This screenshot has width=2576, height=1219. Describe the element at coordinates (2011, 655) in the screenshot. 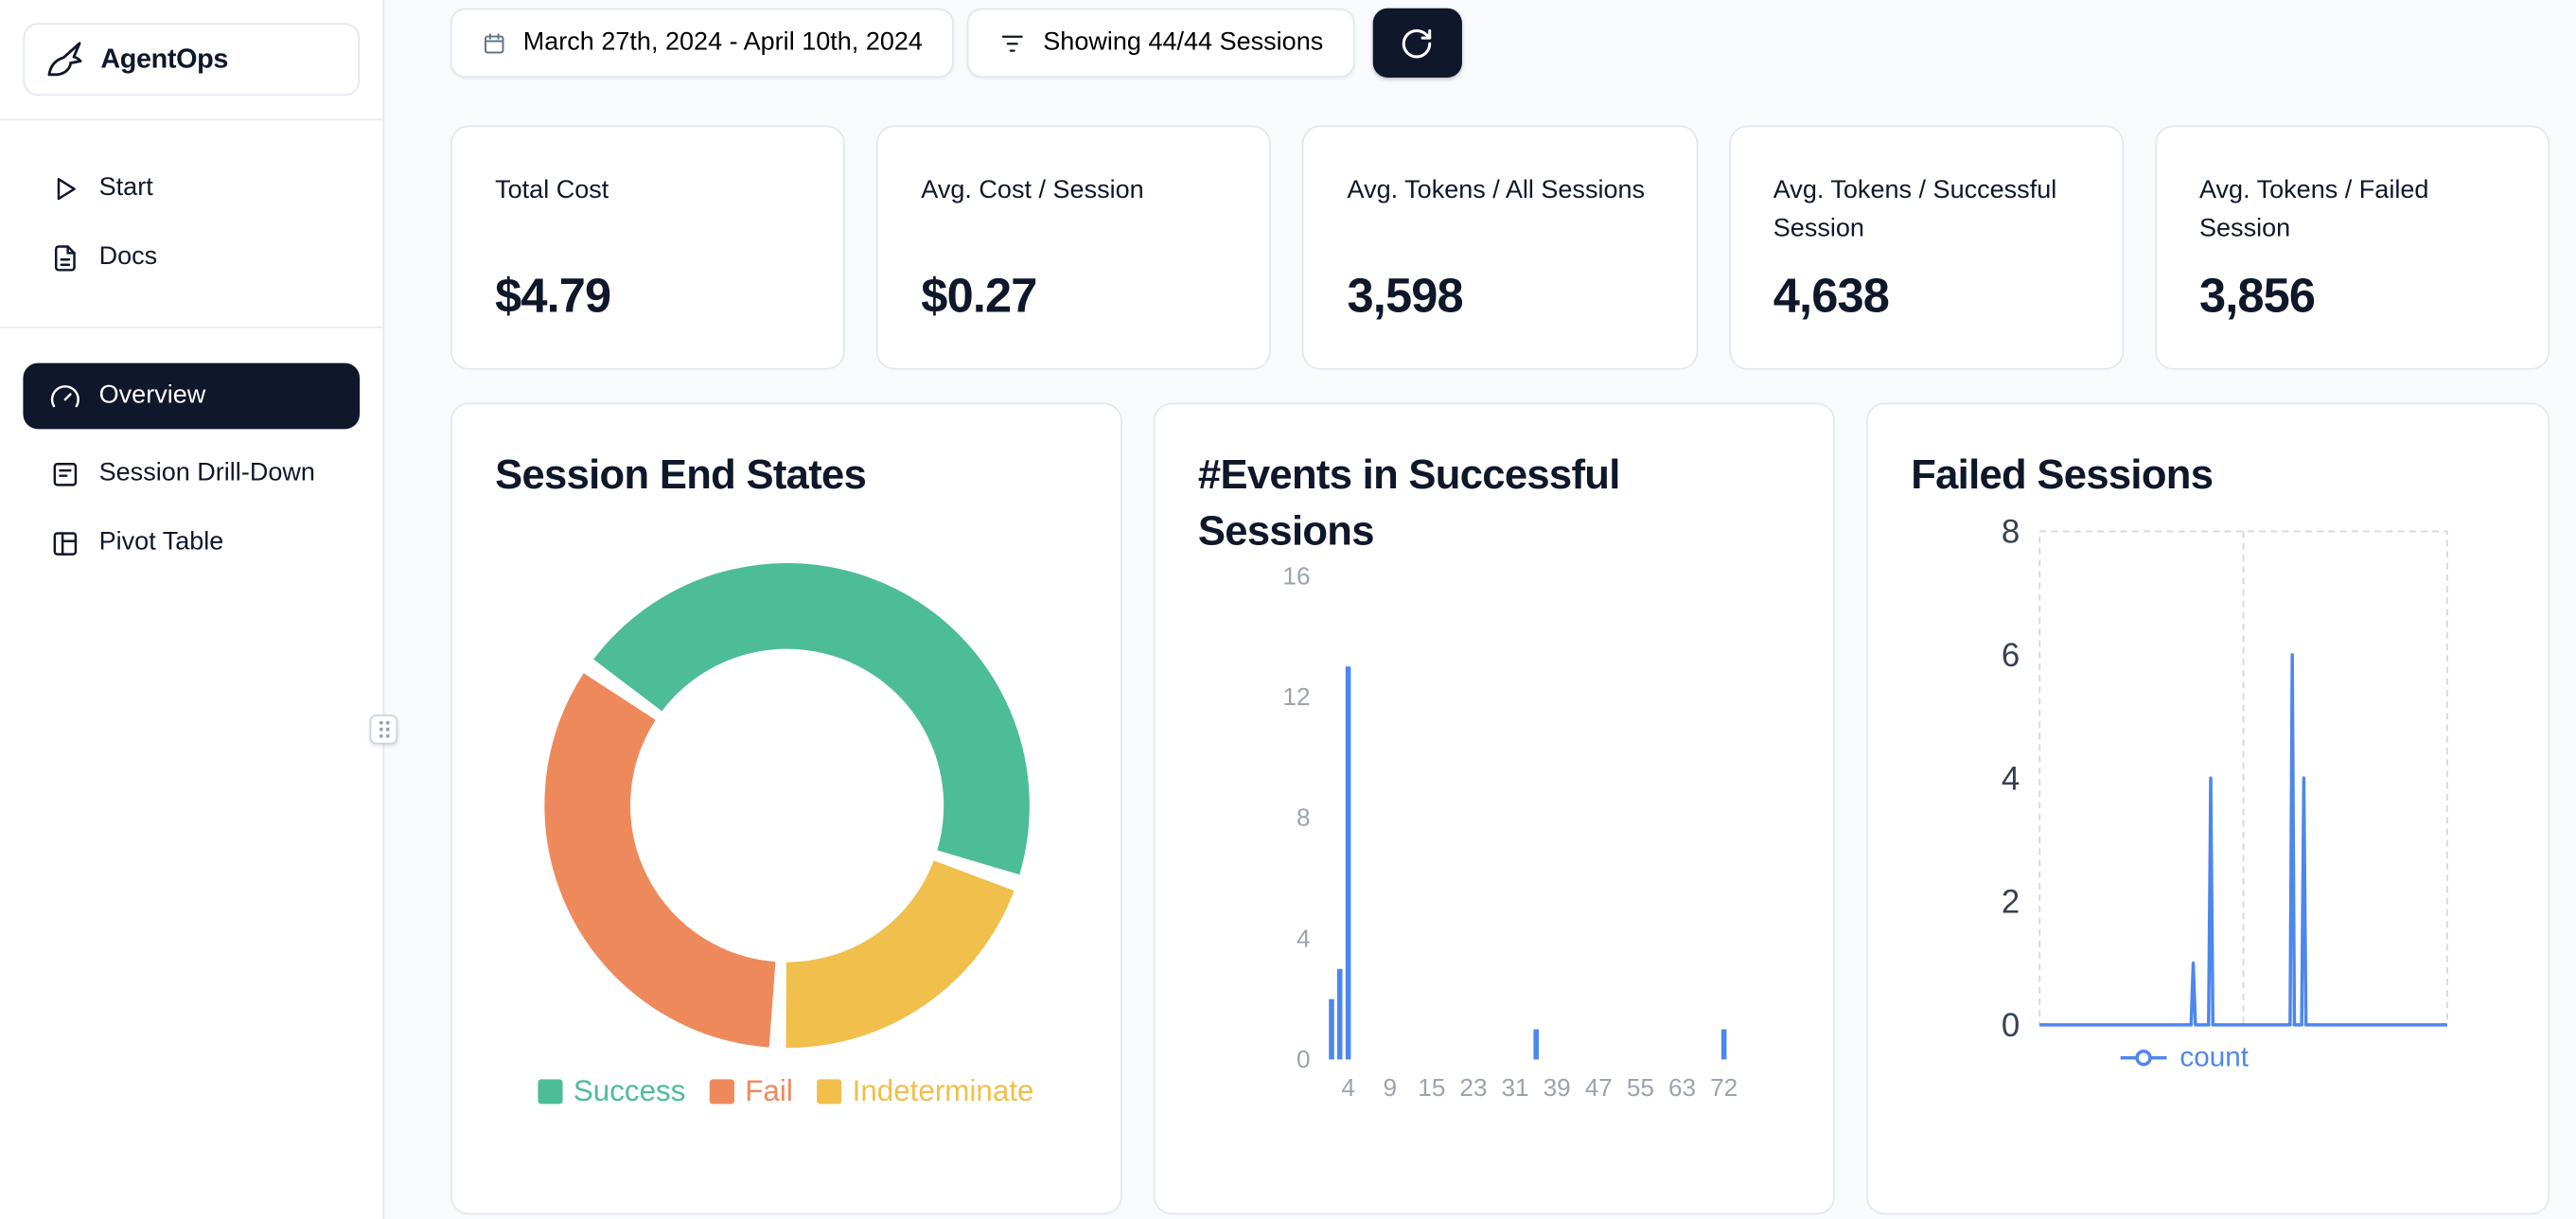

I see `svg-text: 6` at that location.